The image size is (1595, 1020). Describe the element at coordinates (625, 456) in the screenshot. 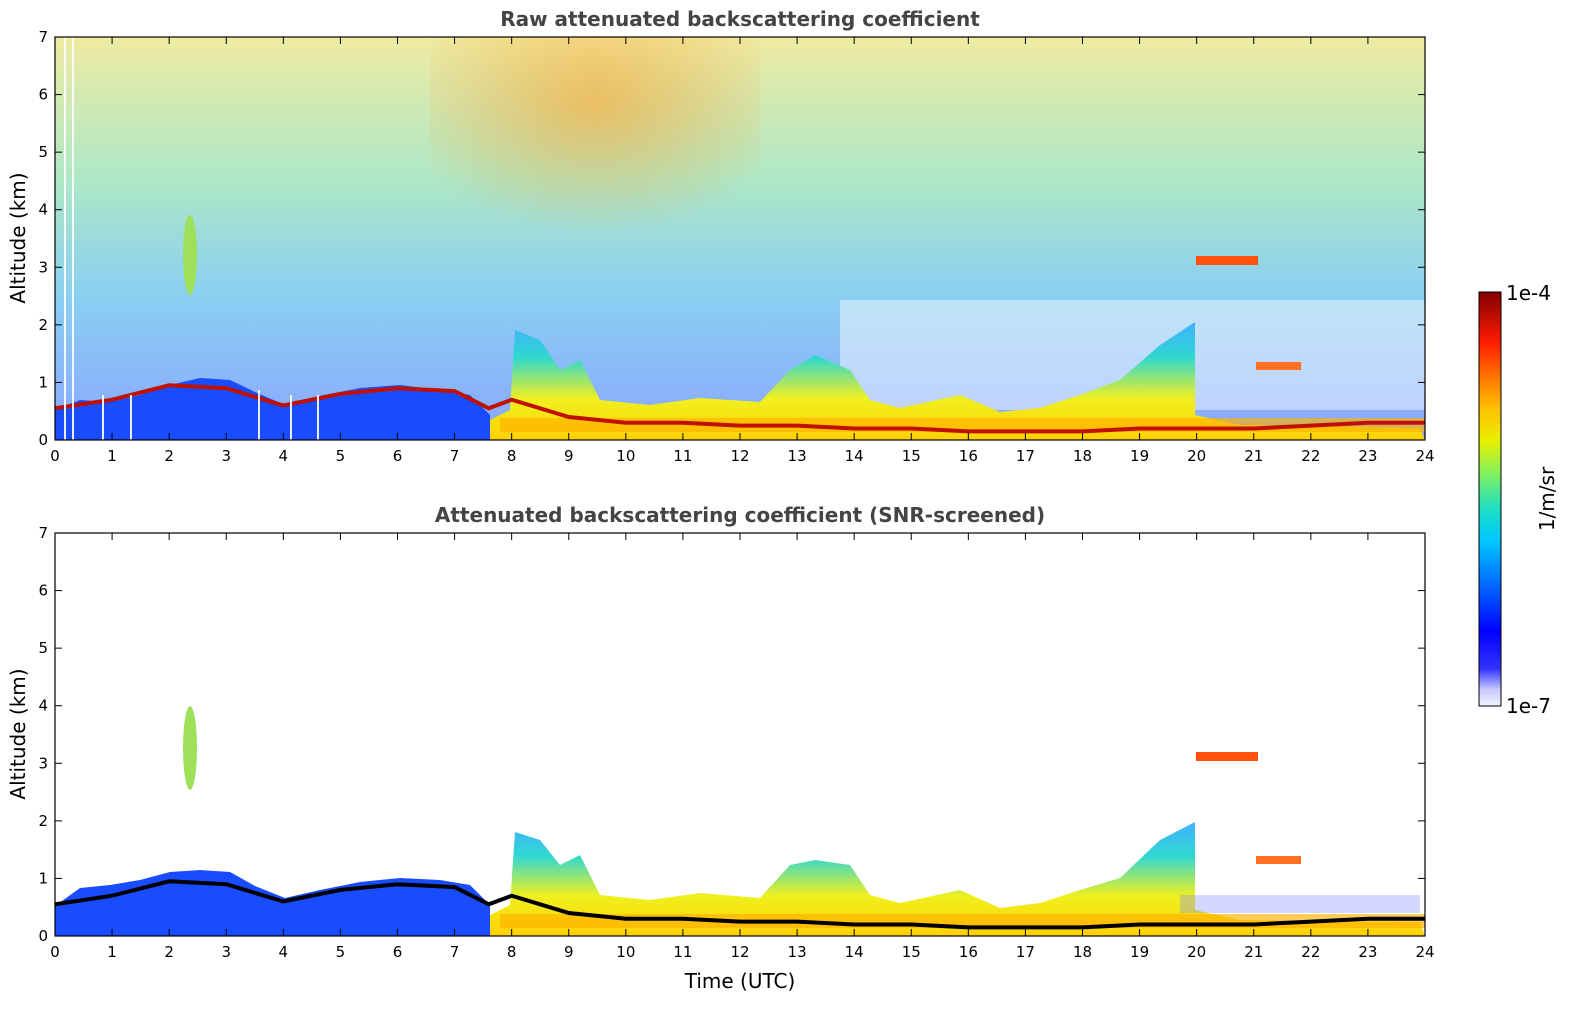

I see `raw-x-tick-label: 10` at that location.